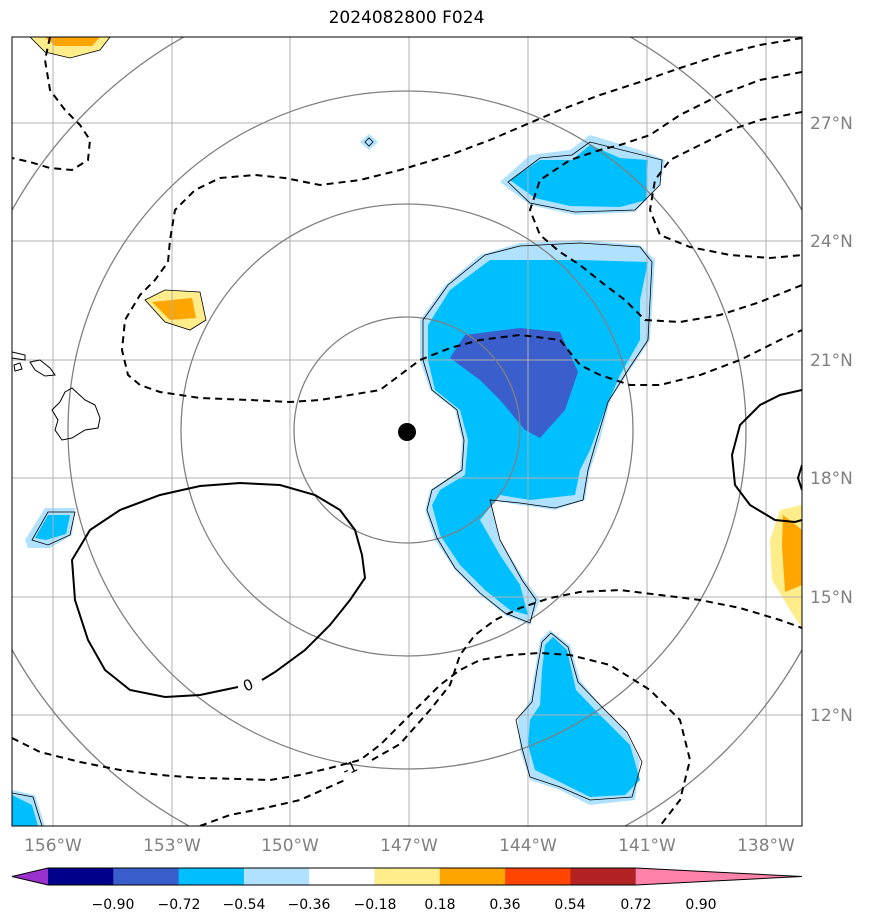 The width and height of the screenshot is (873, 924). What do you see at coordinates (831, 361) in the screenshot?
I see `lat-label-21n: 21°N` at bounding box center [831, 361].